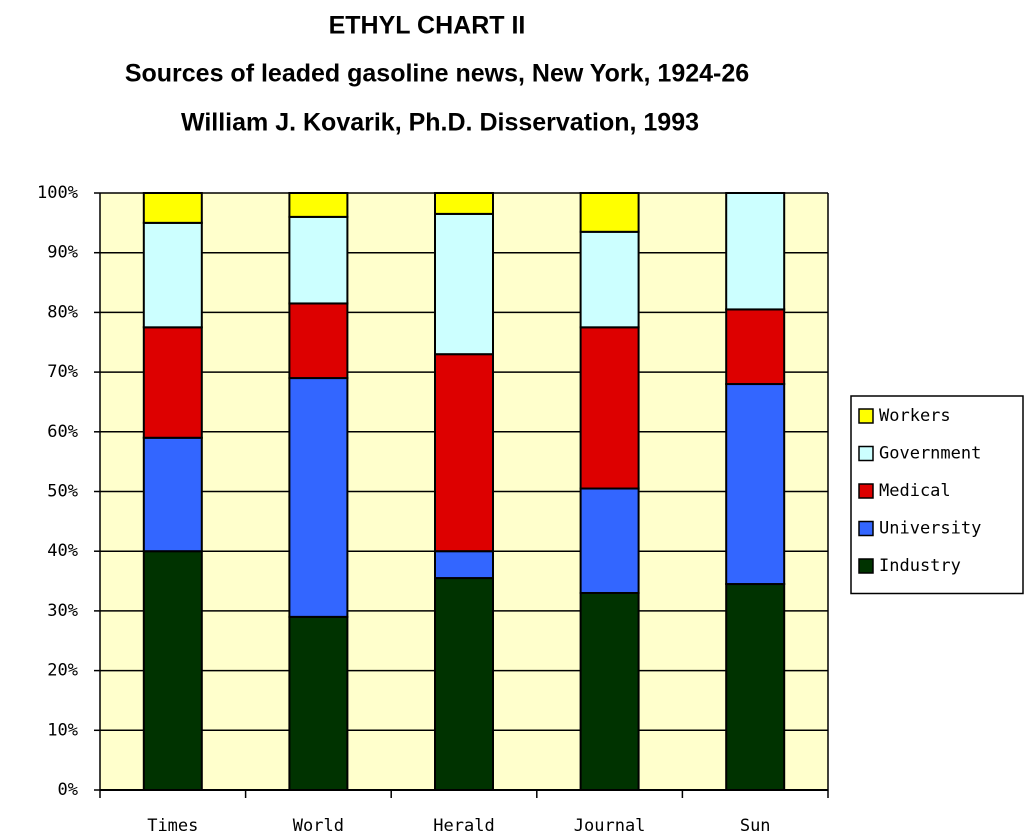 This screenshot has width=1024, height=840. What do you see at coordinates (68, 790) in the screenshot?
I see `y-tick-label: 0%` at bounding box center [68, 790].